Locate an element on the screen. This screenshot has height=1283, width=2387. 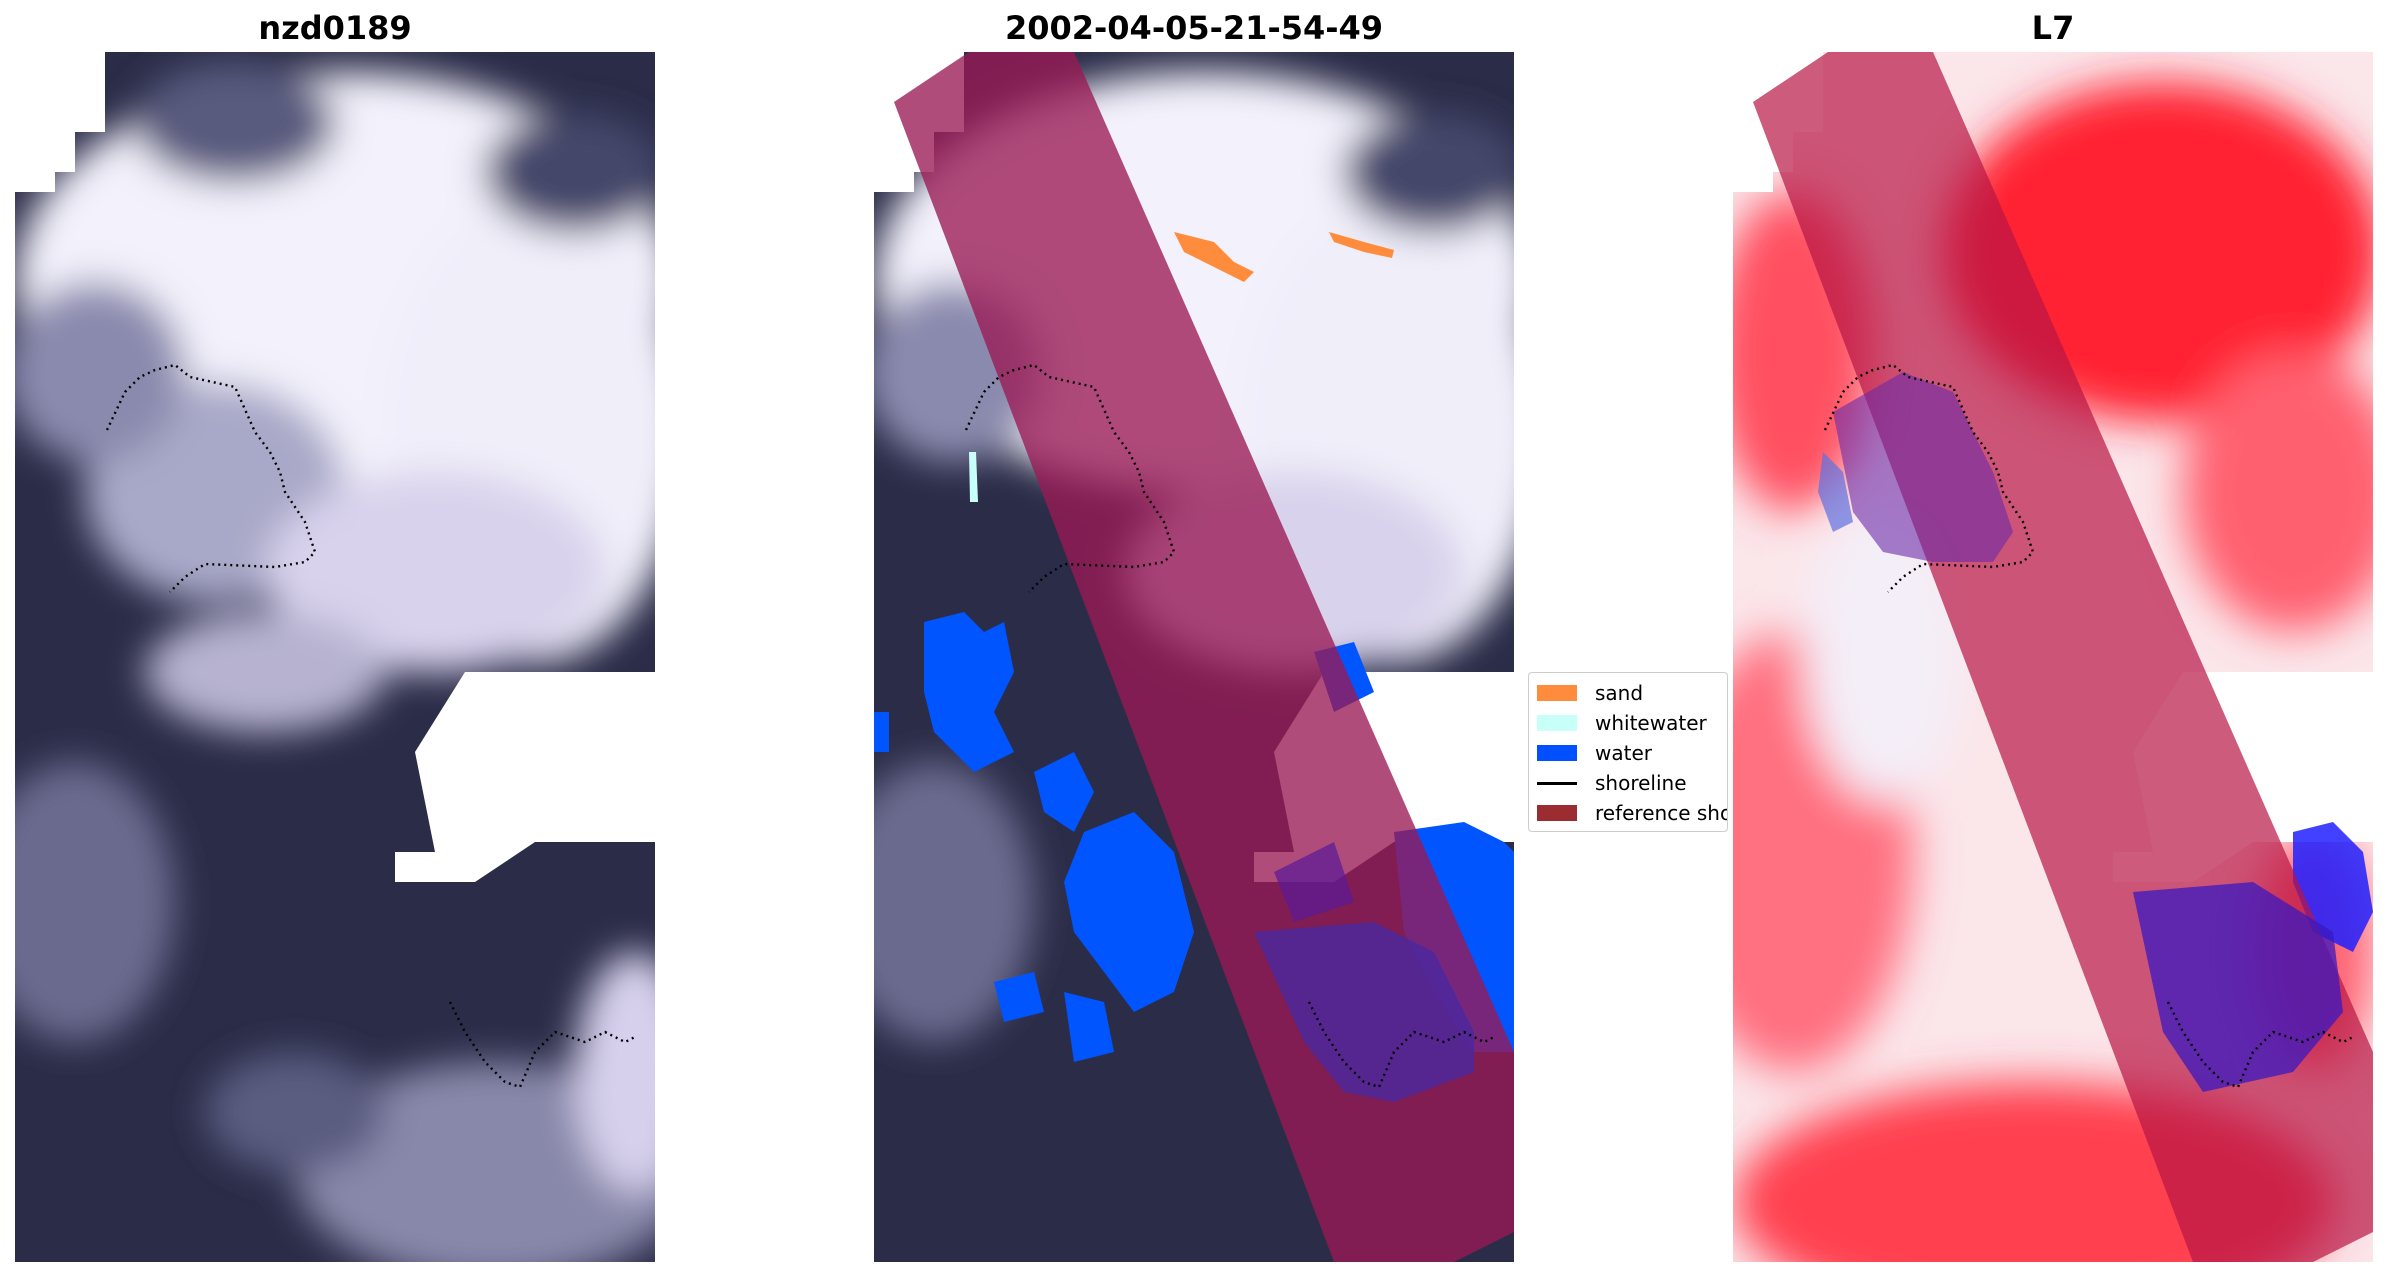
legend-item-reference-shoreline: reference shoreline is located at coordinates (1632, 813).